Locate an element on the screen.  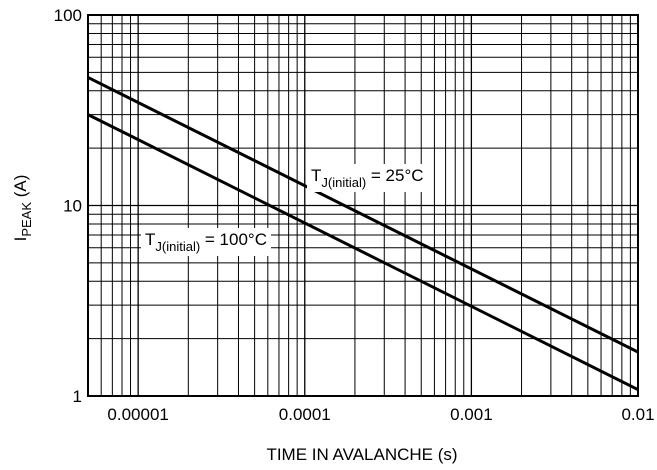
annotation-100c-sub: J(initial) is located at coordinates (177, 246).